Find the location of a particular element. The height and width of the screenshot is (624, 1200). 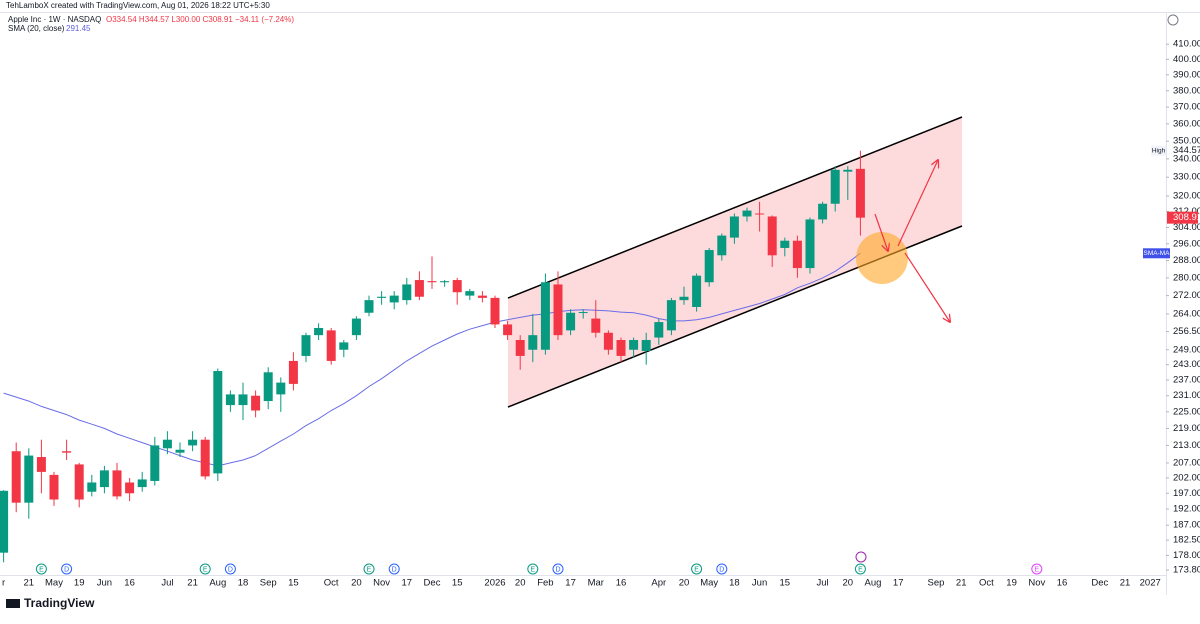

y-tick-label: 237.00 is located at coordinates (1186, 380).